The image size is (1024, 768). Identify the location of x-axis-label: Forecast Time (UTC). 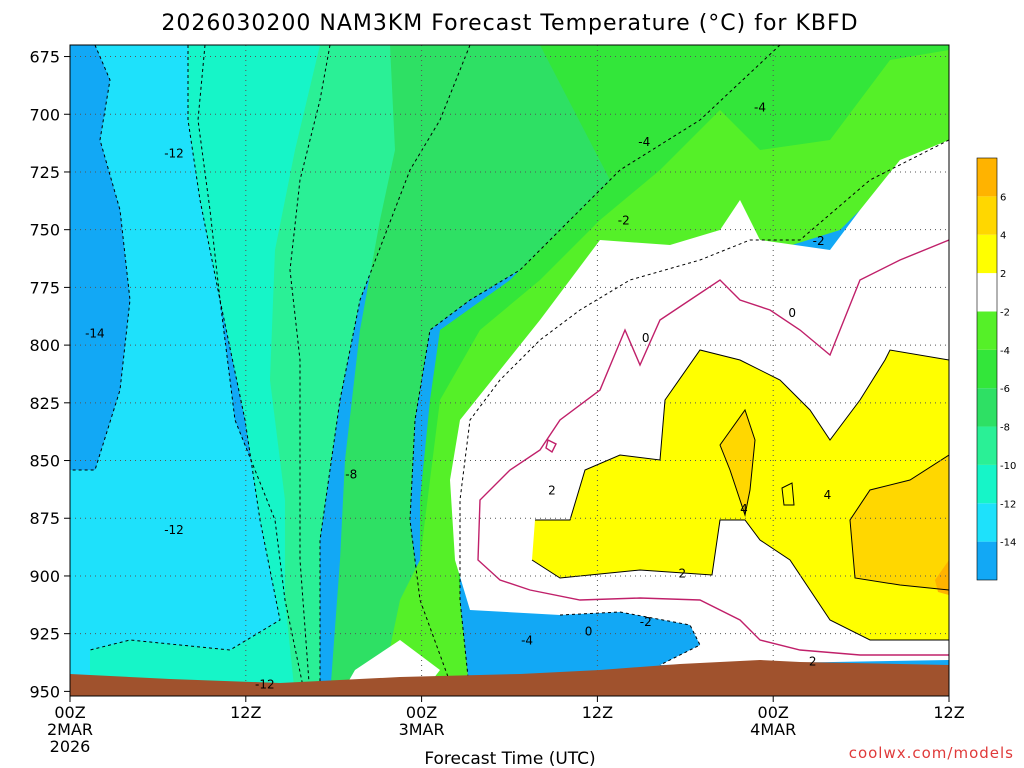
(509, 758).